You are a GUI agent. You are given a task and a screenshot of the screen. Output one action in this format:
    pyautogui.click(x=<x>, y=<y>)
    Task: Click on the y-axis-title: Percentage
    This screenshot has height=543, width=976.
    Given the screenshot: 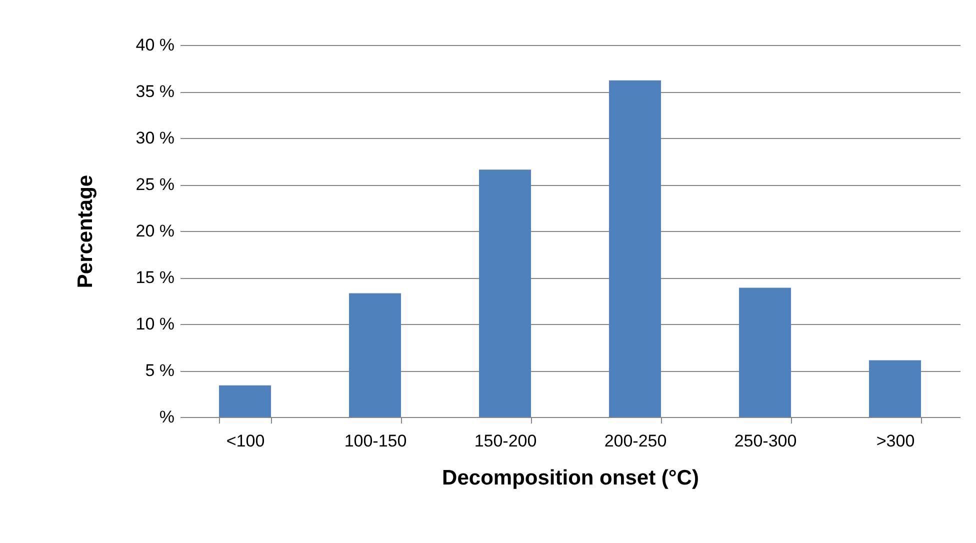 What is the action you would take?
    pyautogui.click(x=85, y=231)
    